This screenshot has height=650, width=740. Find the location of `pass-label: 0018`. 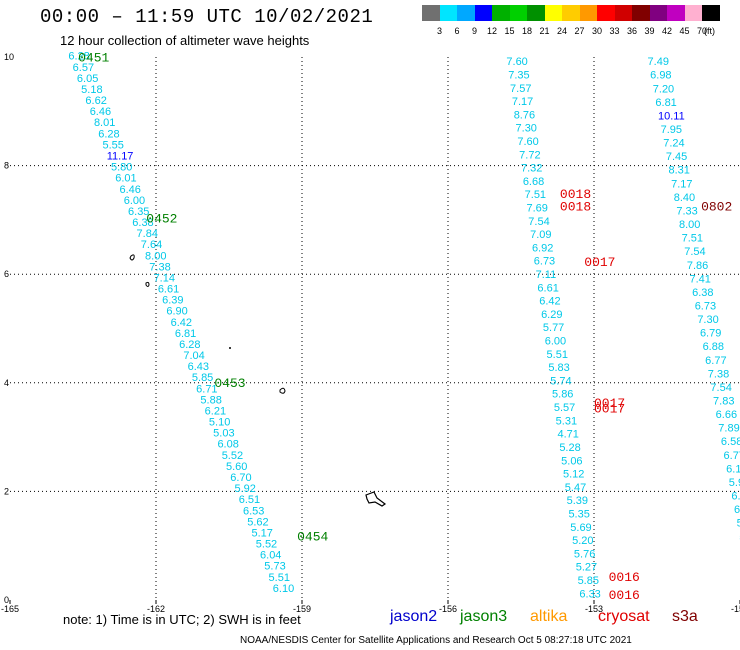

pass-label: 0018 is located at coordinates (575, 194).